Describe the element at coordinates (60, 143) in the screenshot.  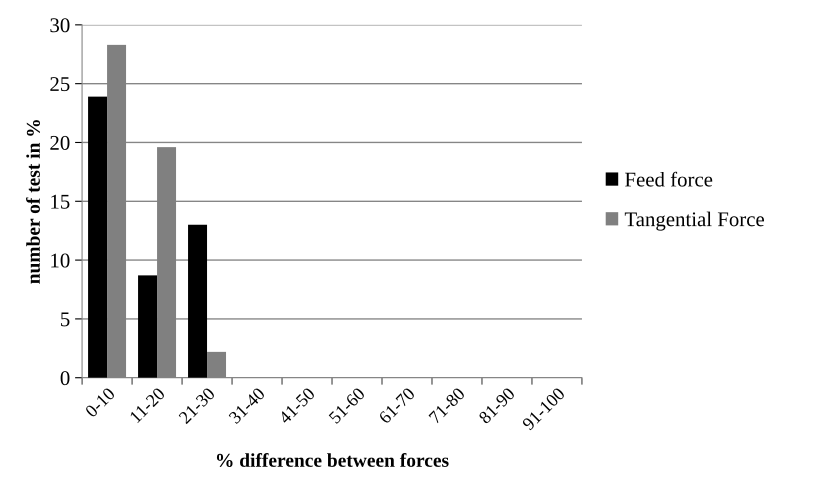
I see `y-tick-label: 20` at that location.